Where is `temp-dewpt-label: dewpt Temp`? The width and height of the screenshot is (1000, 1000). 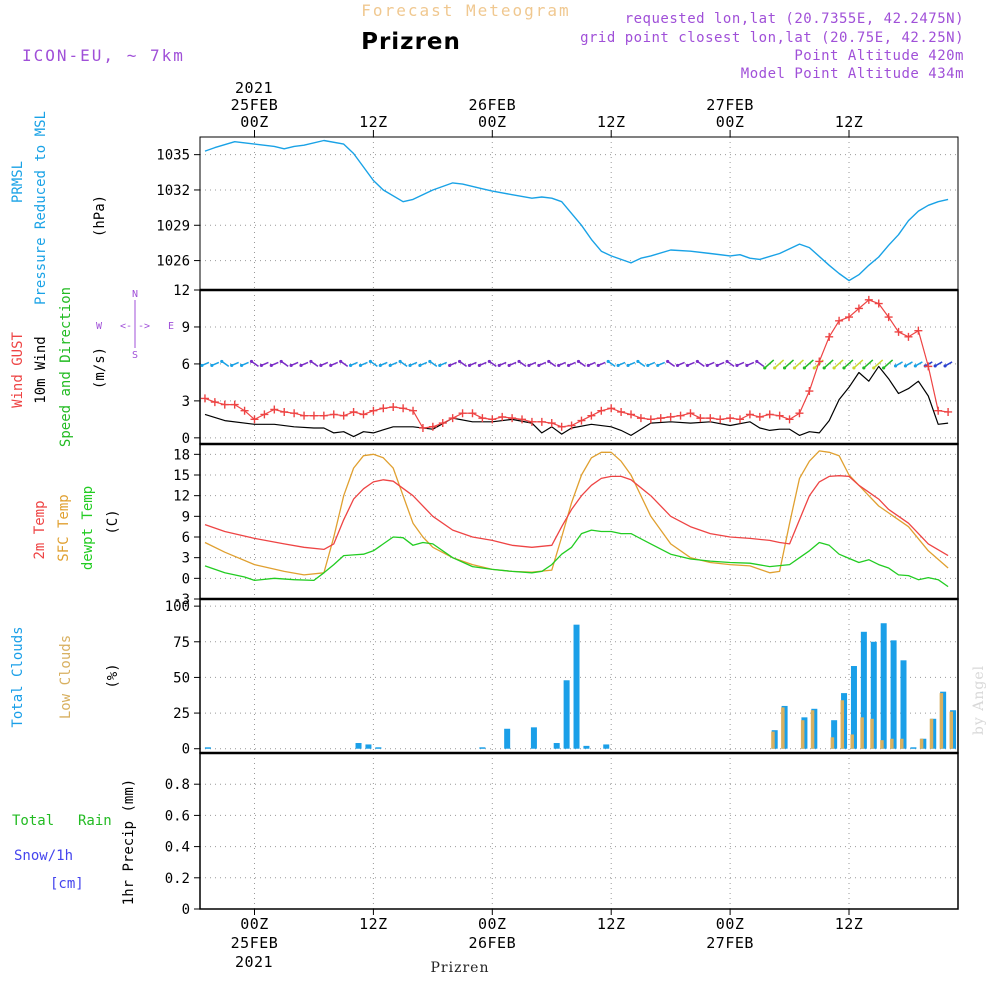
temp-dewpt-label: dewpt Temp is located at coordinates (88, 528).